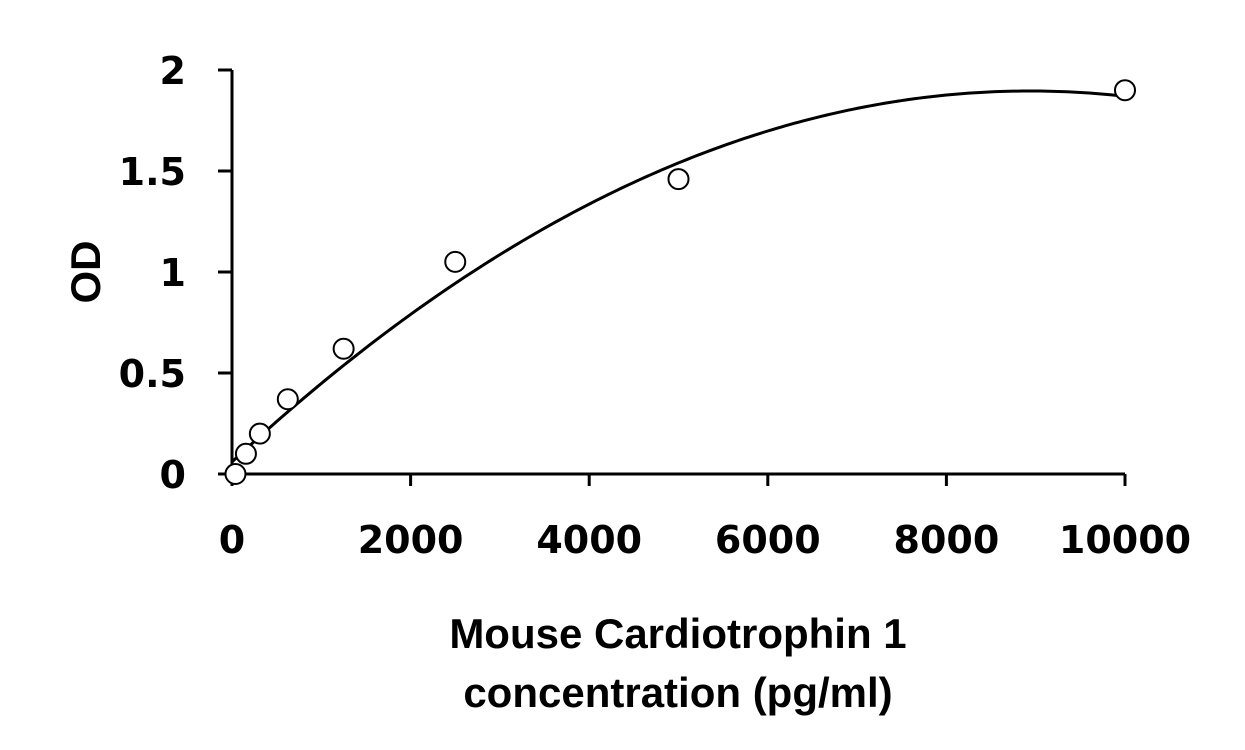 The height and width of the screenshot is (750, 1245). I want to click on y-tick-label: 0, so click(173, 475).